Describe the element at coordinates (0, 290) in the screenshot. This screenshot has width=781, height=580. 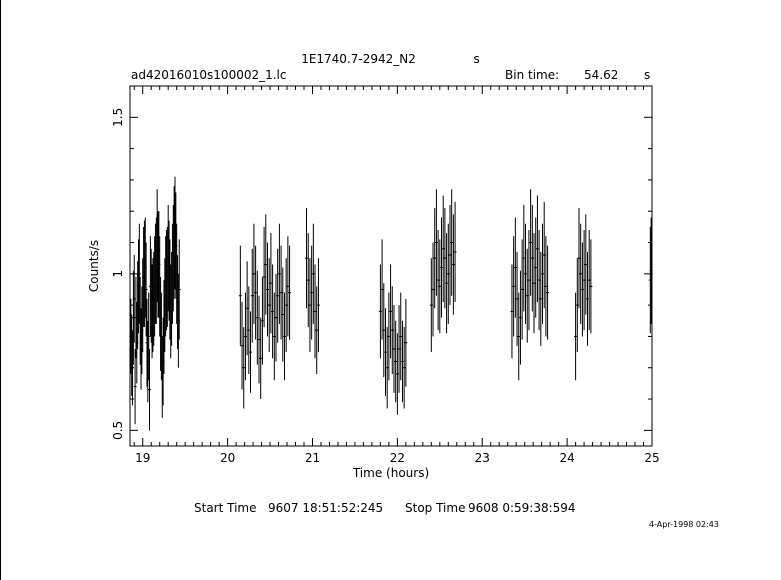
I see `window-left-border` at that location.